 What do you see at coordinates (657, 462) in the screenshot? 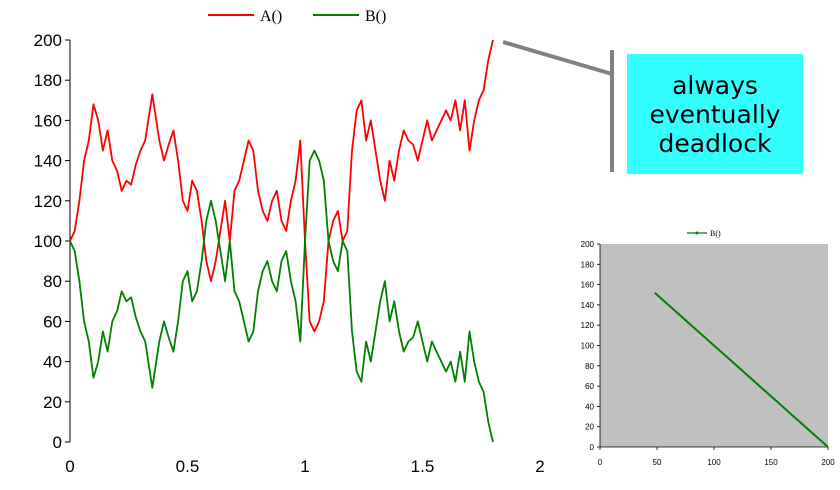
I see `inset-x-tick-label: 50` at bounding box center [657, 462].